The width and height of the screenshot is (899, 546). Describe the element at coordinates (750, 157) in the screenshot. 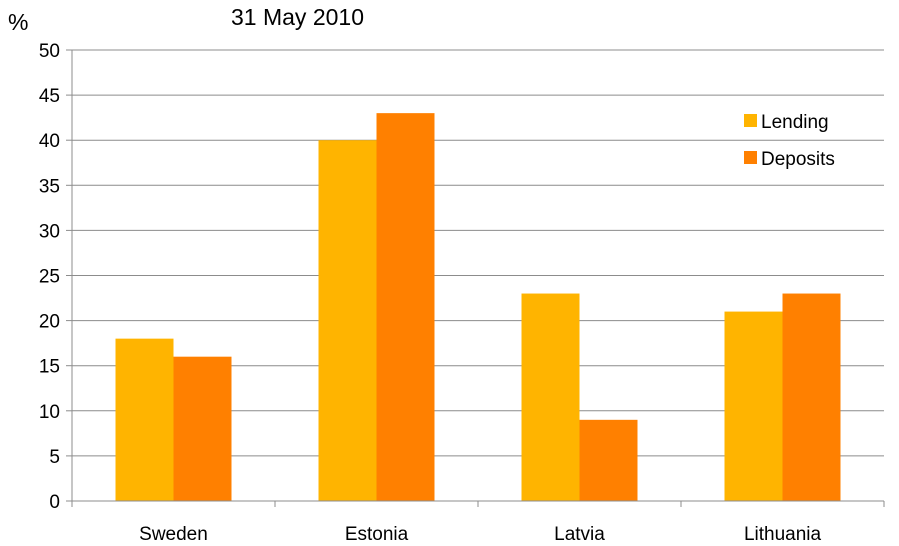

I see `legend-swatch-deposits` at that location.